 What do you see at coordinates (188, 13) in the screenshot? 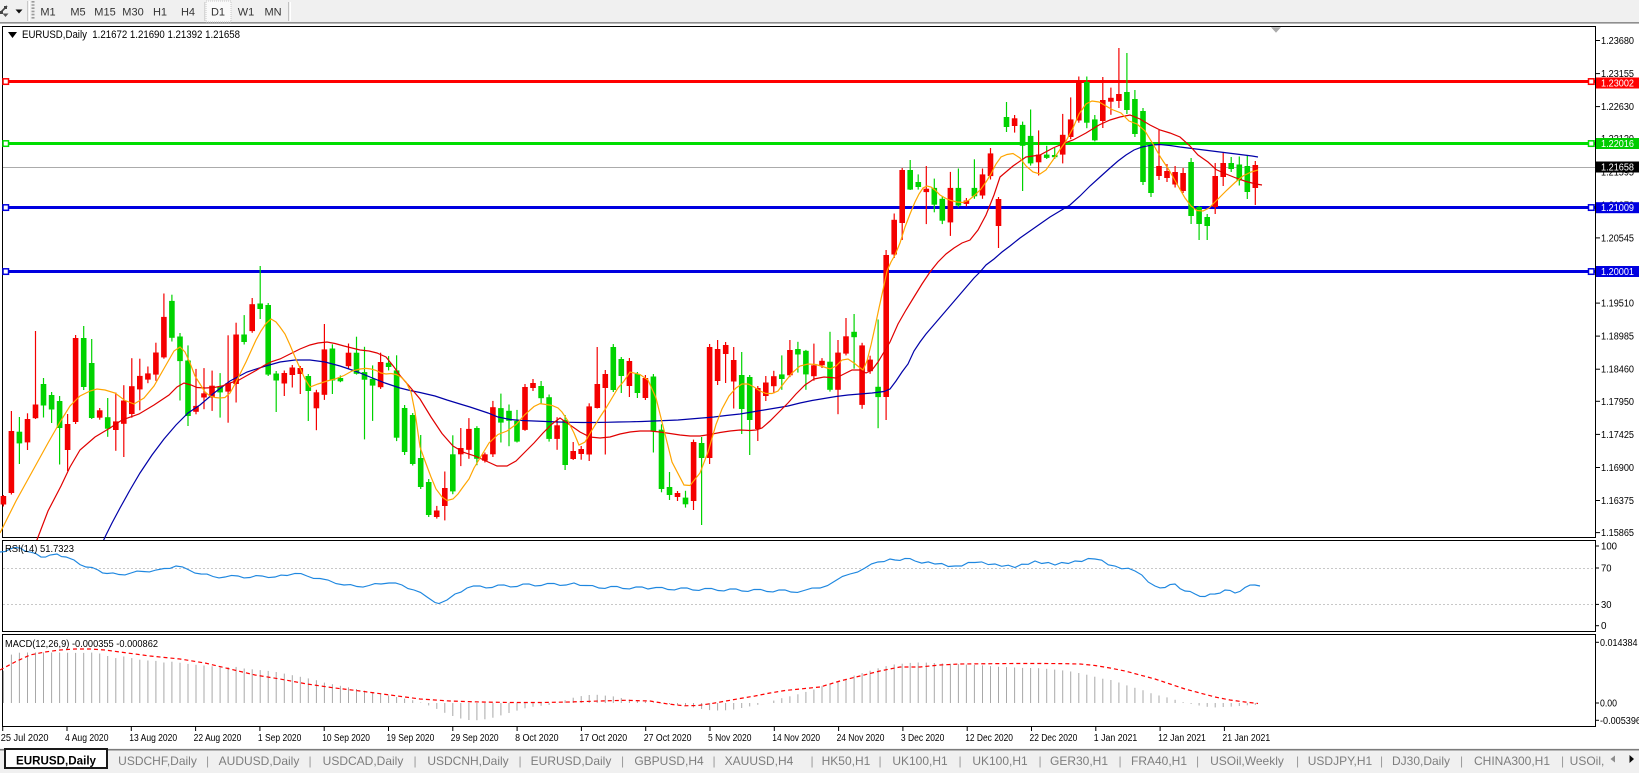
I see `svg-text: H4` at bounding box center [188, 13].